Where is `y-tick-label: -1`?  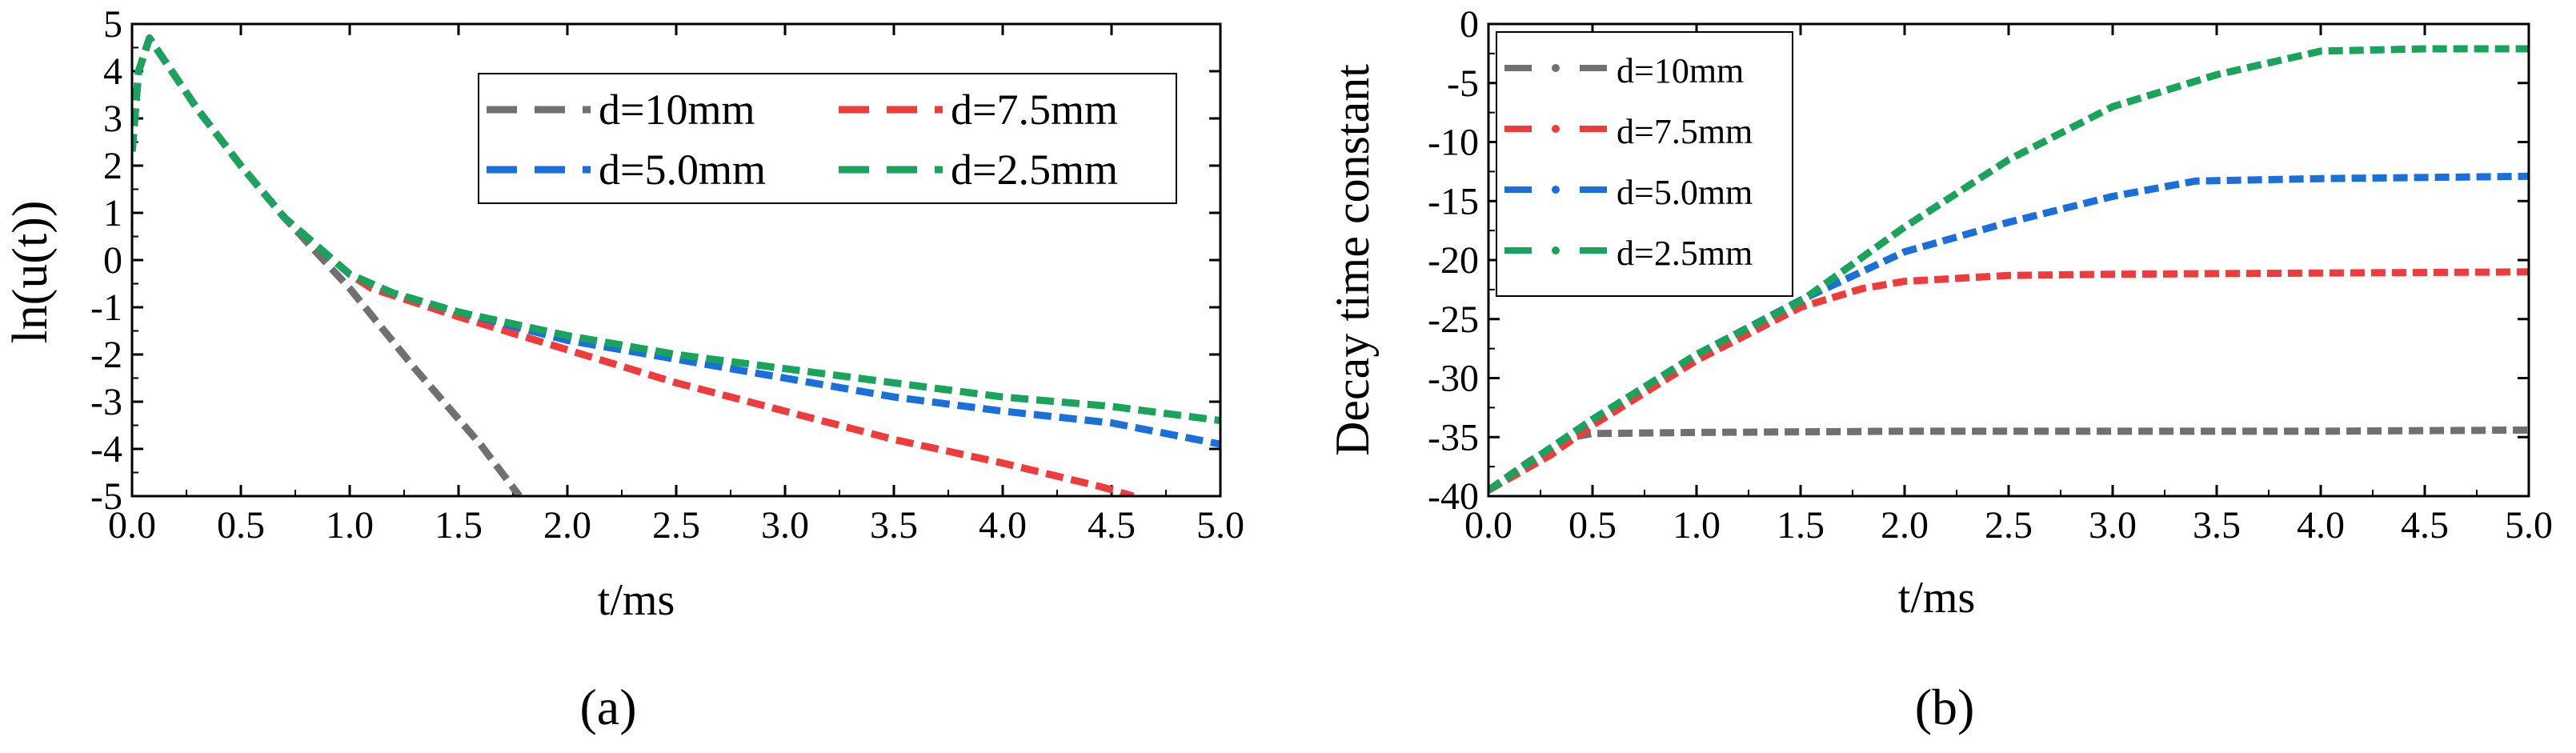 y-tick-label: -1 is located at coordinates (106, 307).